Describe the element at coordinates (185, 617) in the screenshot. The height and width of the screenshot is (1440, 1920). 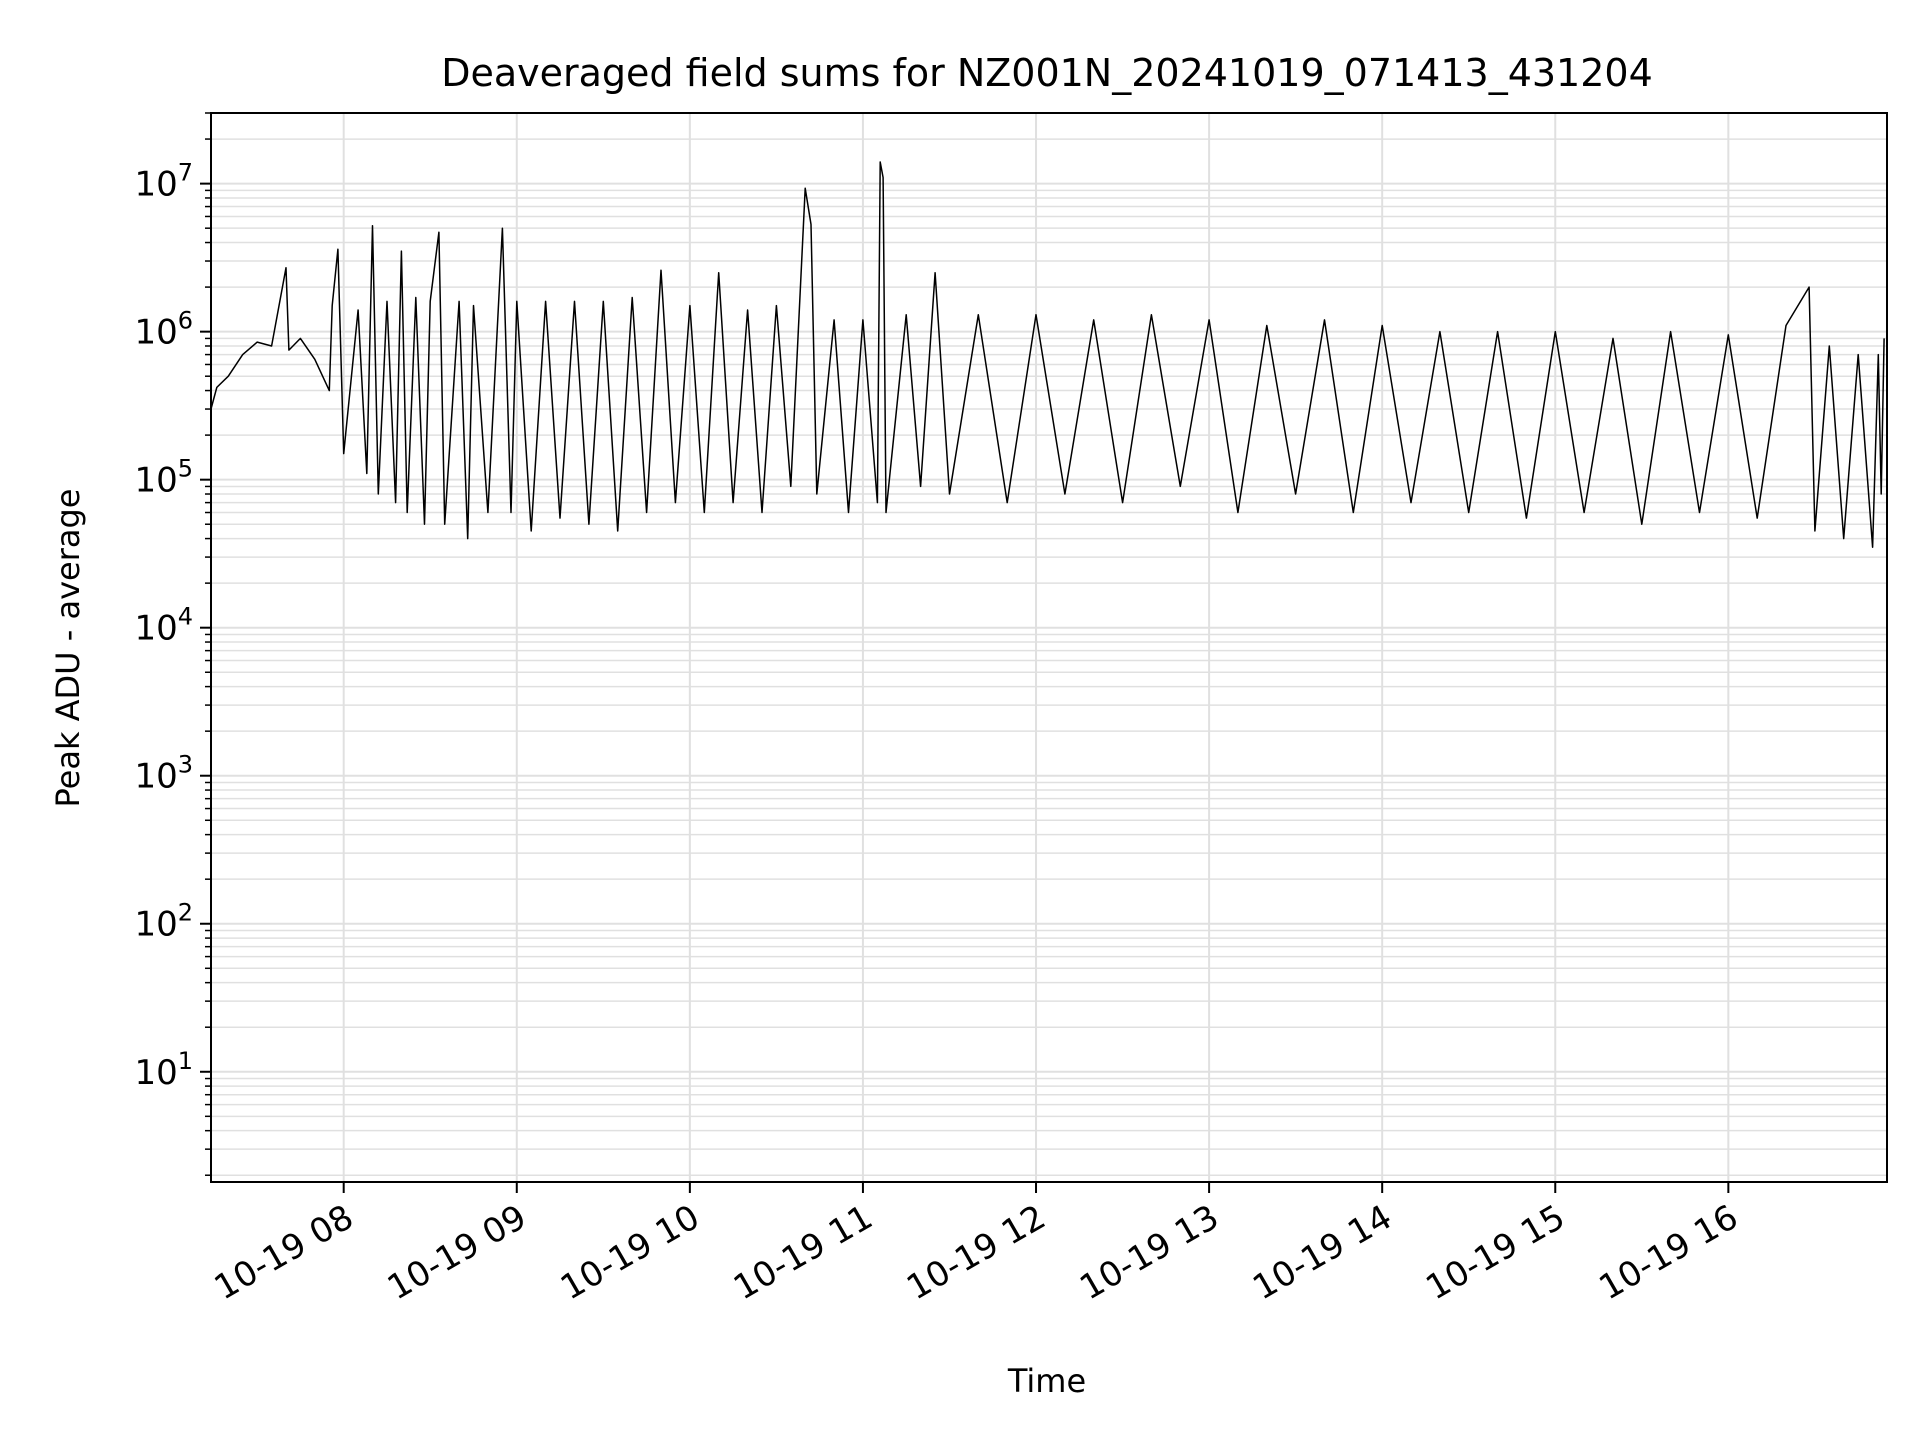
I see `y-tick-label-exponent: 4` at that location.